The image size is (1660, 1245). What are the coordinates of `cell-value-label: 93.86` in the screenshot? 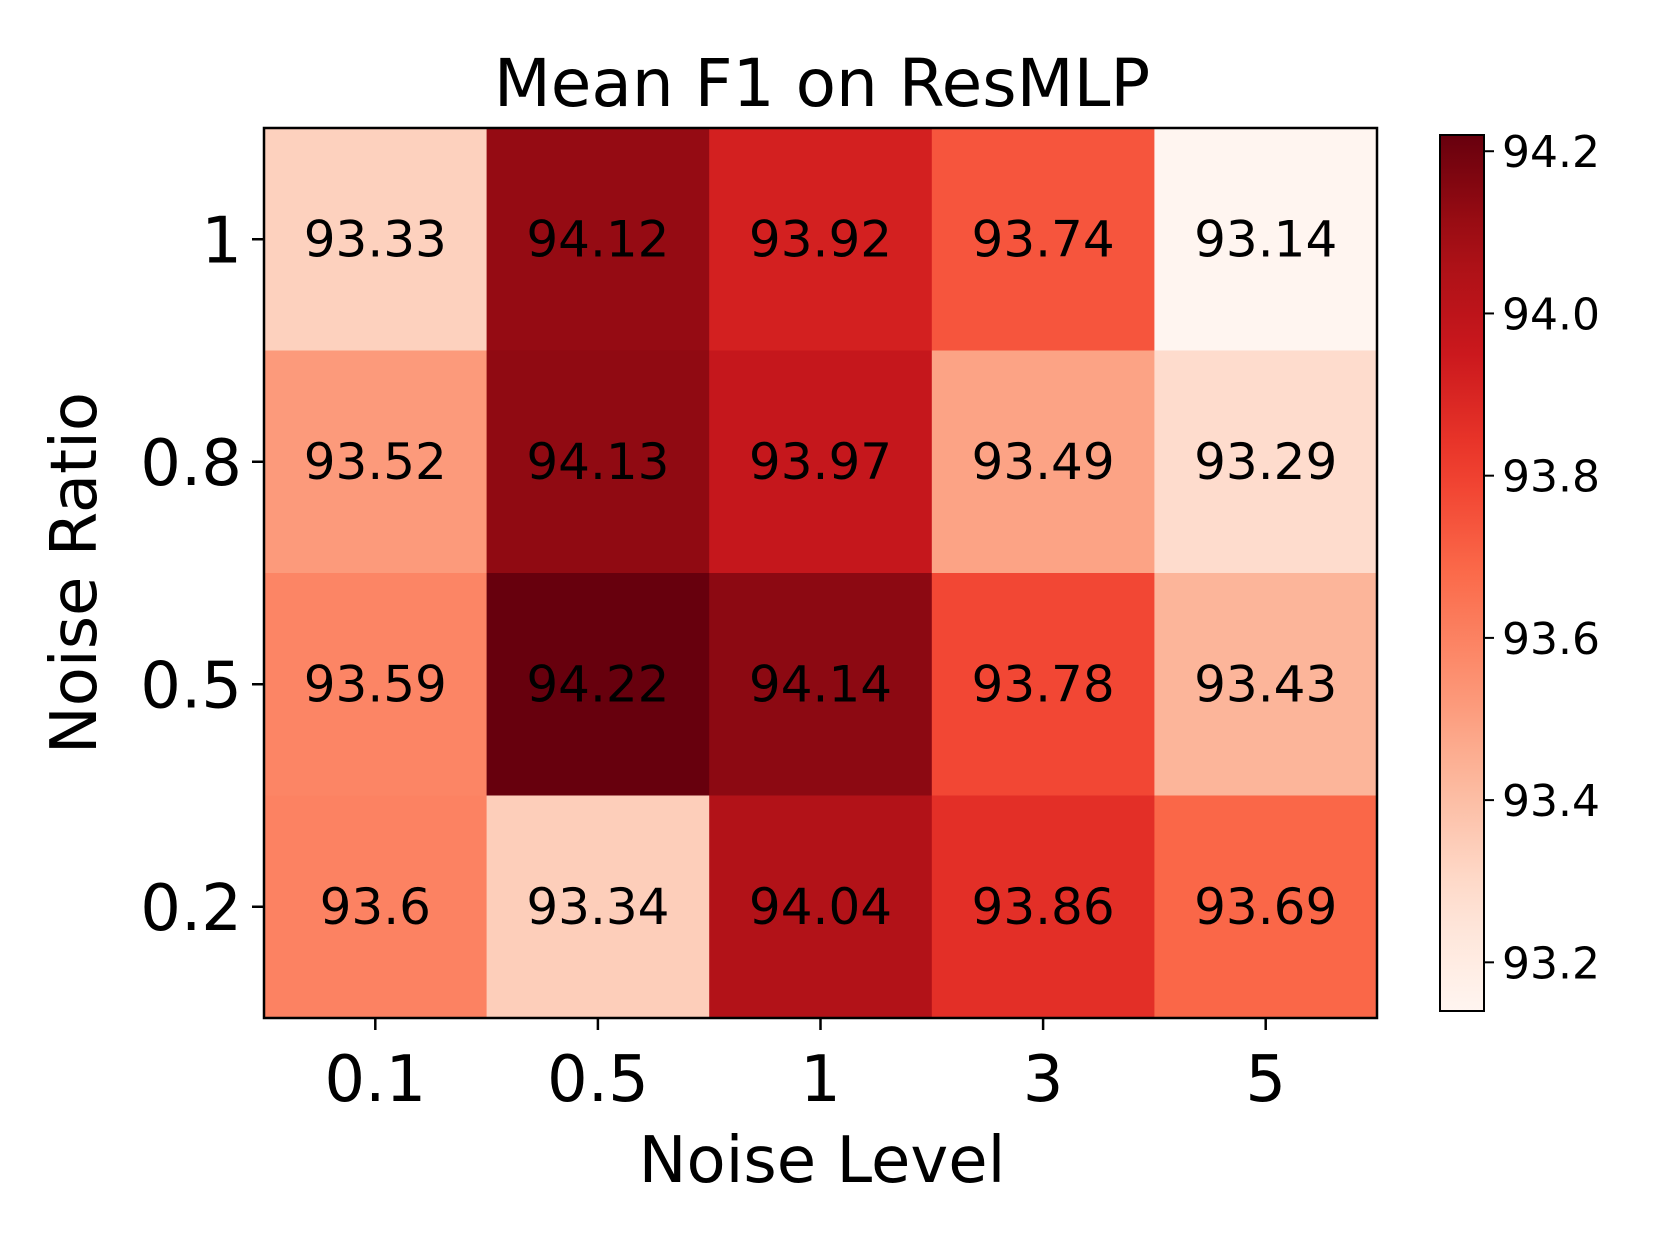 It's located at (1043, 907).